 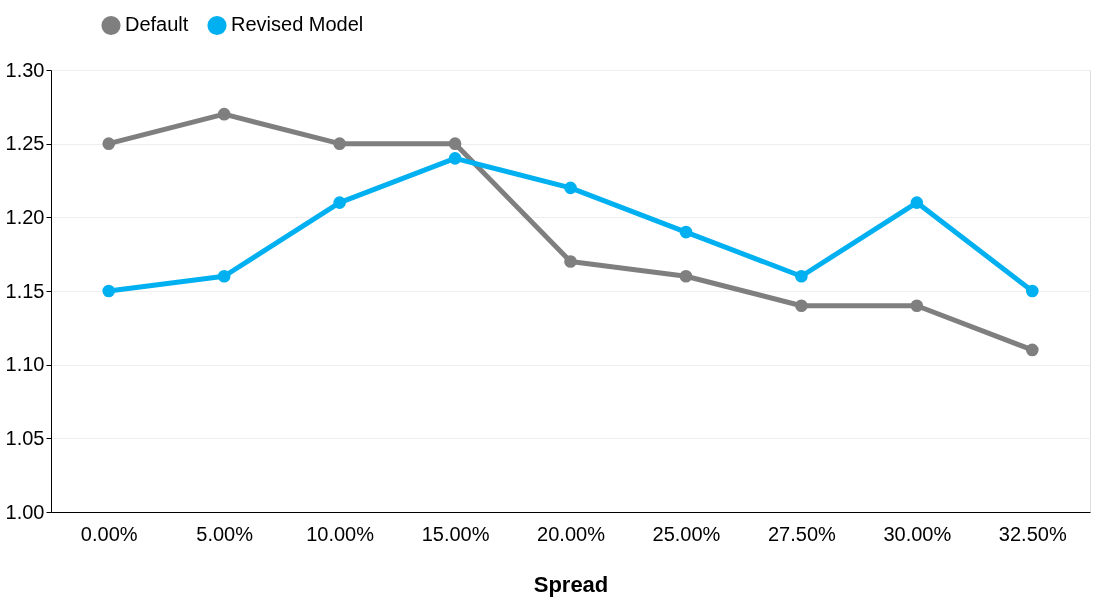 What do you see at coordinates (1032, 533) in the screenshot?
I see `x-tick-label: 32.50%` at bounding box center [1032, 533].